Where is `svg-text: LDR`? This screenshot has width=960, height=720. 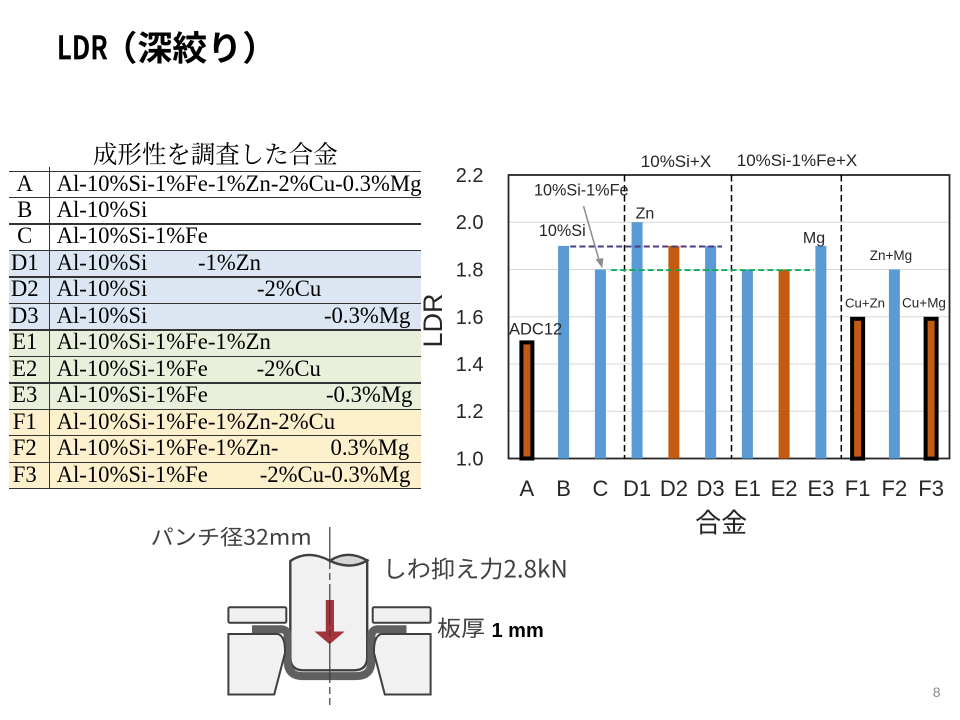
svg-text: LDR is located at coordinates (433, 320).